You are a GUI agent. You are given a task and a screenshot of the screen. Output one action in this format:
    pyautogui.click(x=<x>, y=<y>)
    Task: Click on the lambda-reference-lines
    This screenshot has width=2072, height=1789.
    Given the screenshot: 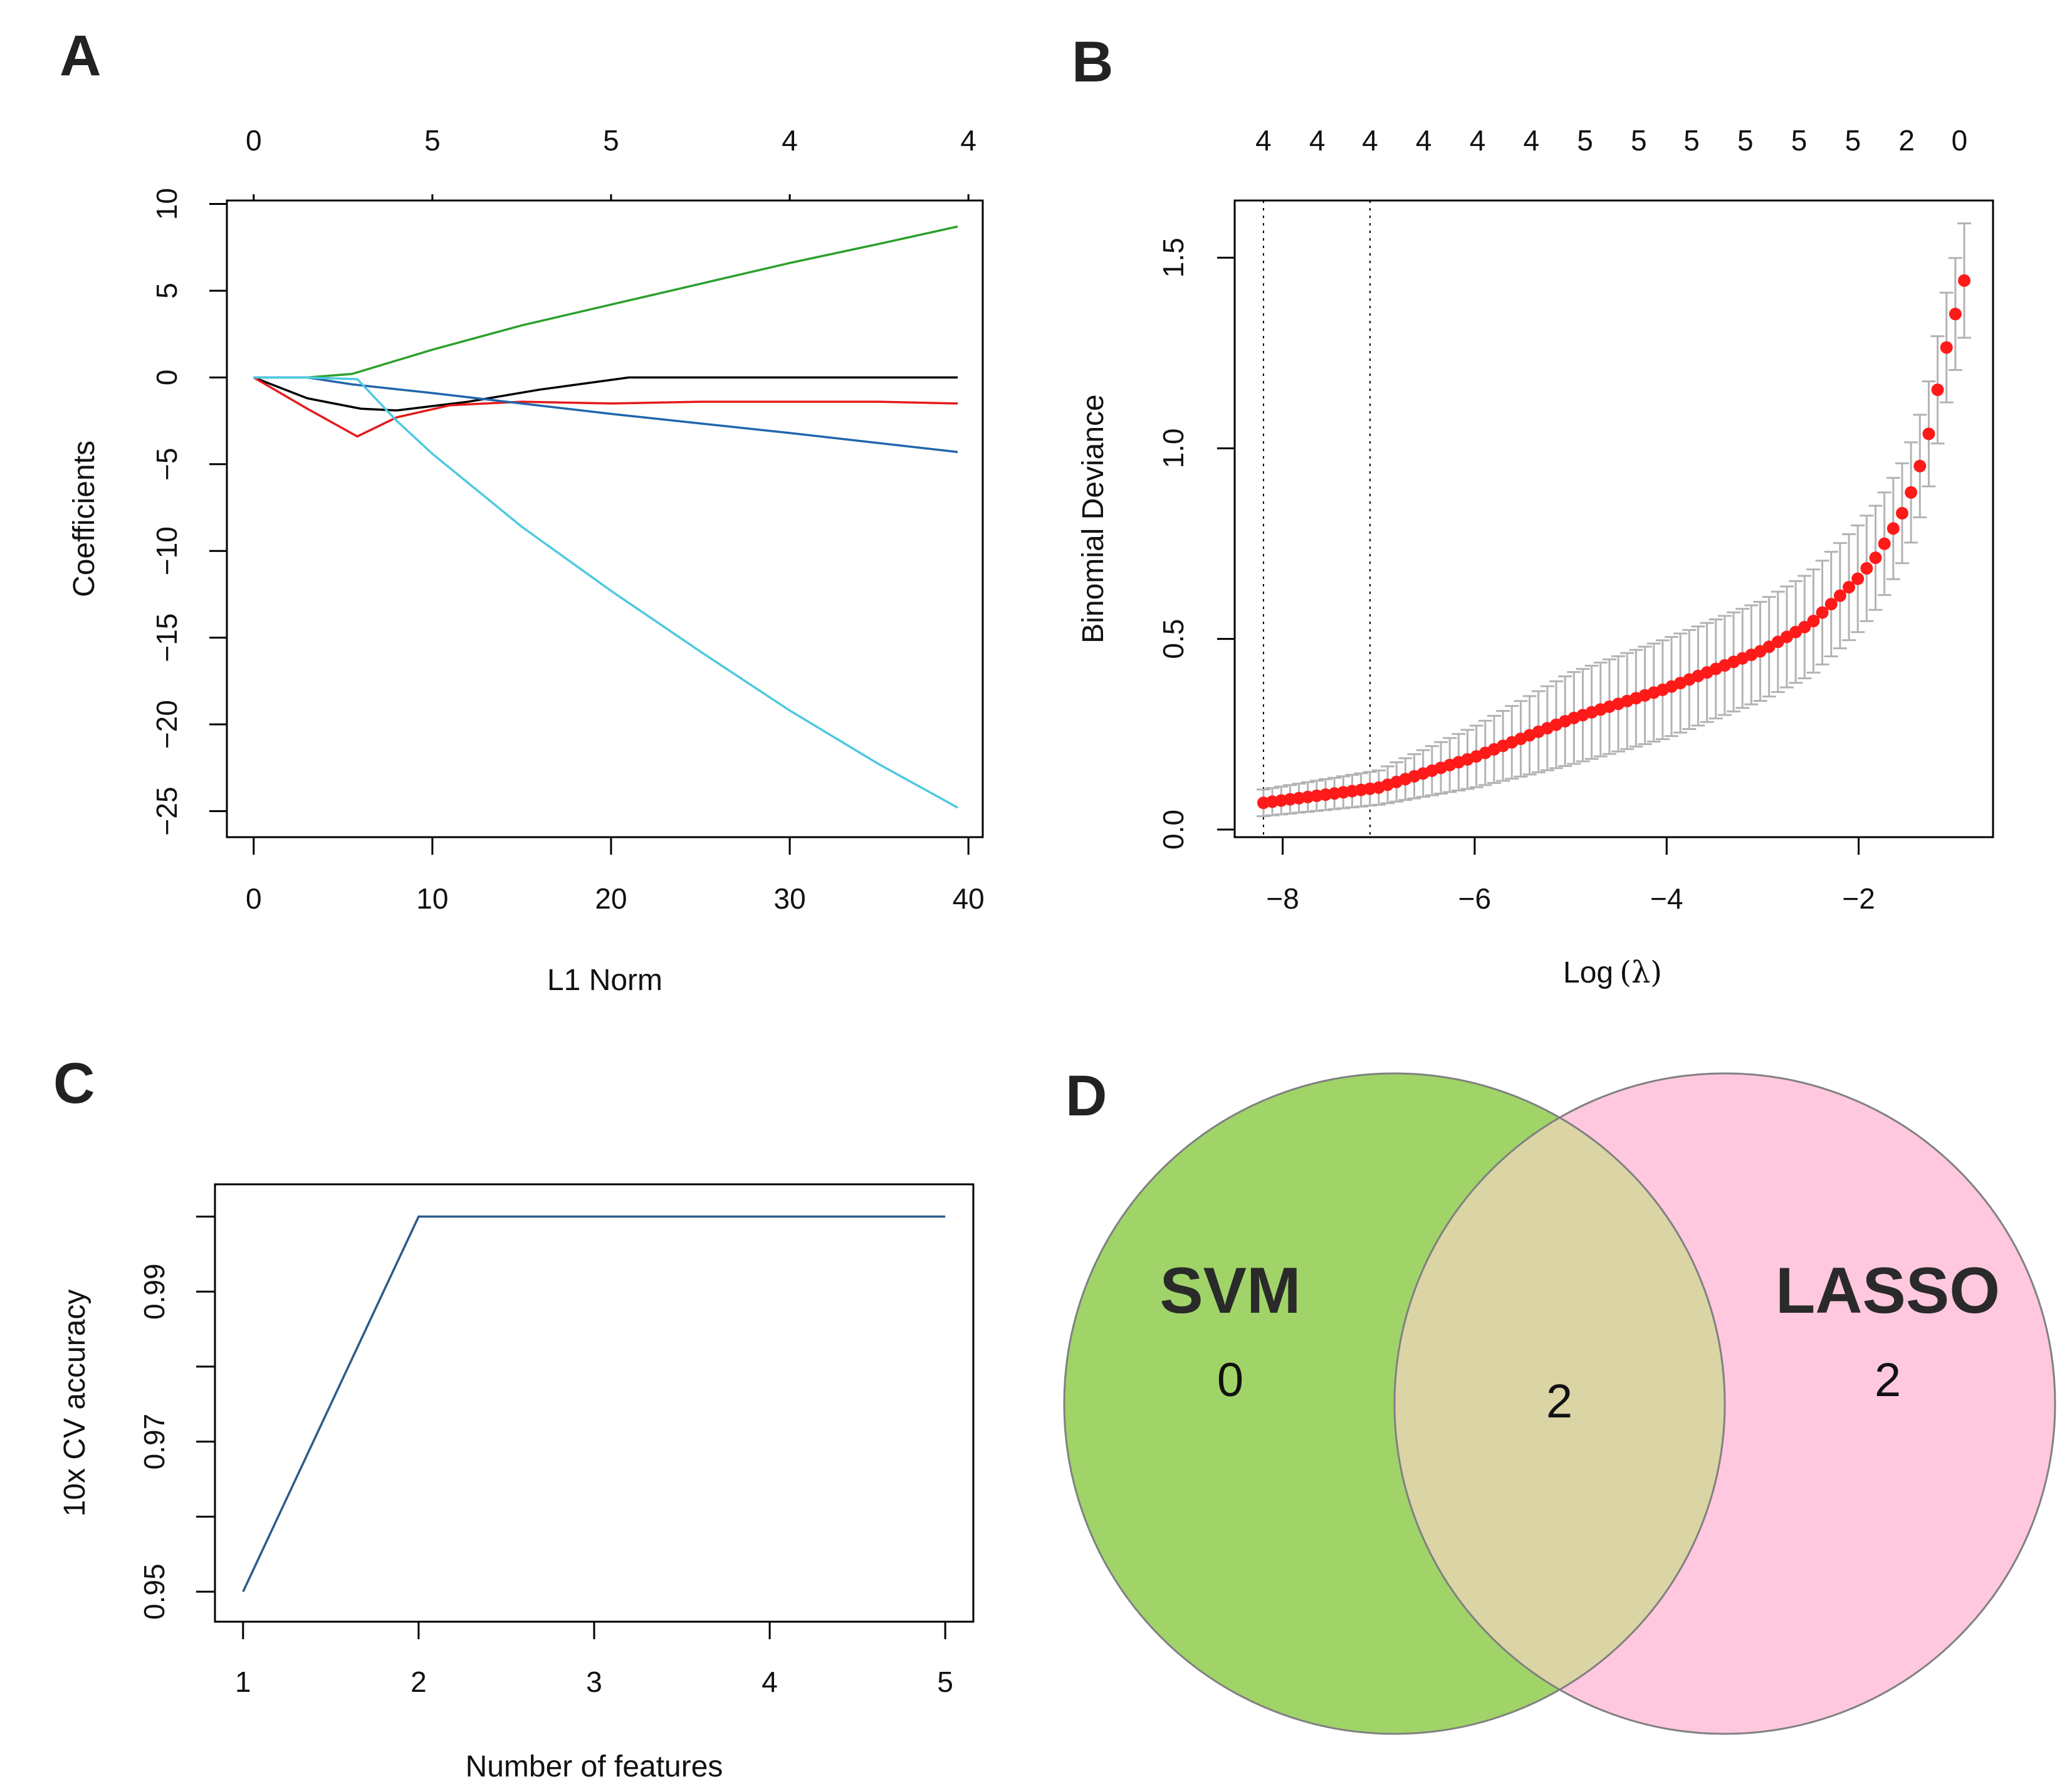 What is the action you would take?
    pyautogui.click(x=1316, y=519)
    